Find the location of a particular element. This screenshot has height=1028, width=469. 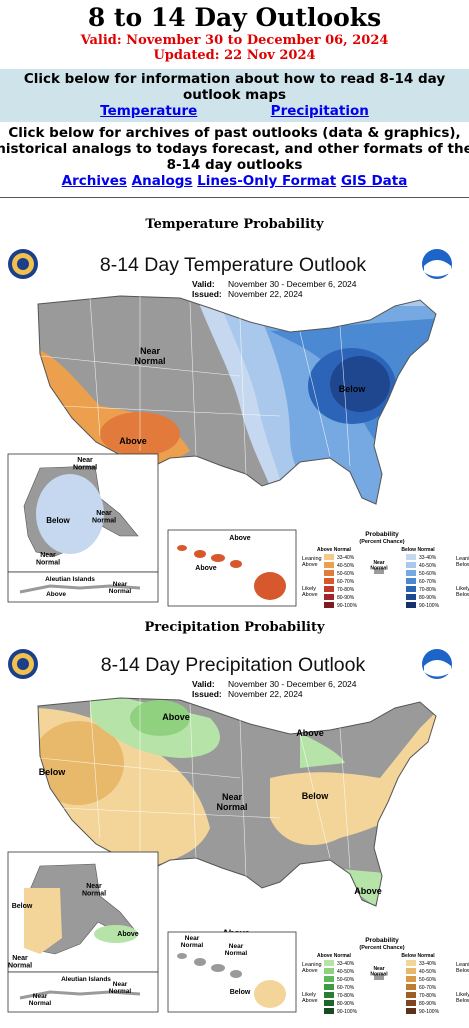

temp-ak-near-normal-1: Near Normal is located at coordinates (85, 464).